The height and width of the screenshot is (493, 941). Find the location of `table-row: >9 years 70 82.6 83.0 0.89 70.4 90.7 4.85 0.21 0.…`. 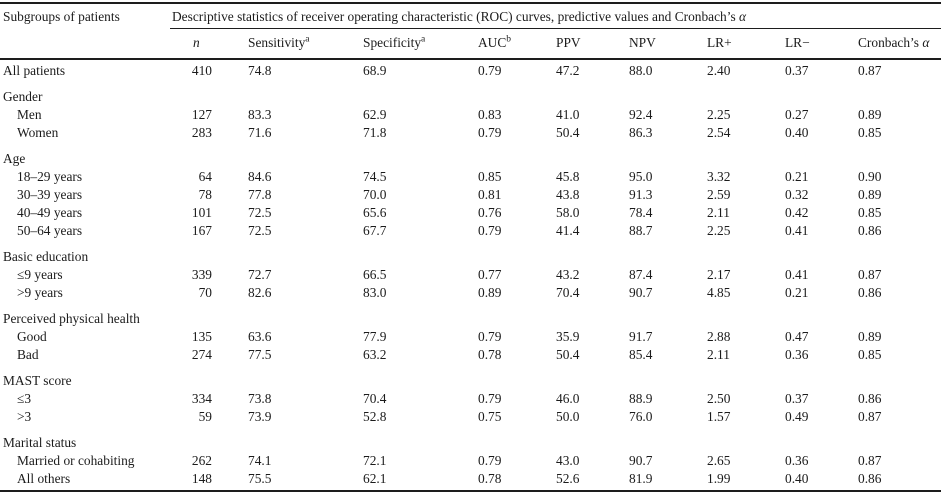

table-row: >9 years 70 82.6 83.0 0.89 70.4 90.7 4.85 0.21 0.… is located at coordinates (470, 293).